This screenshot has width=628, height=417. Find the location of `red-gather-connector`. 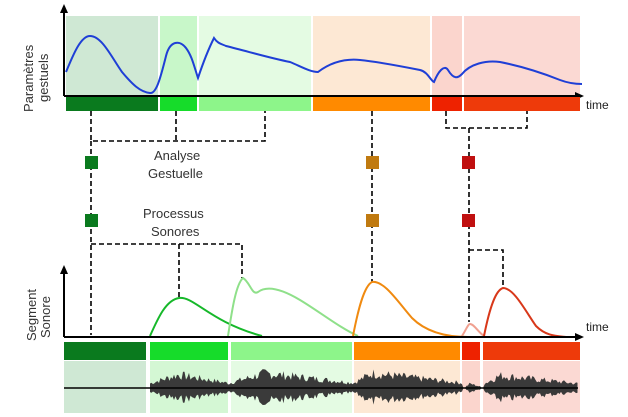

red-gather-connector is located at coordinates (486, 120).